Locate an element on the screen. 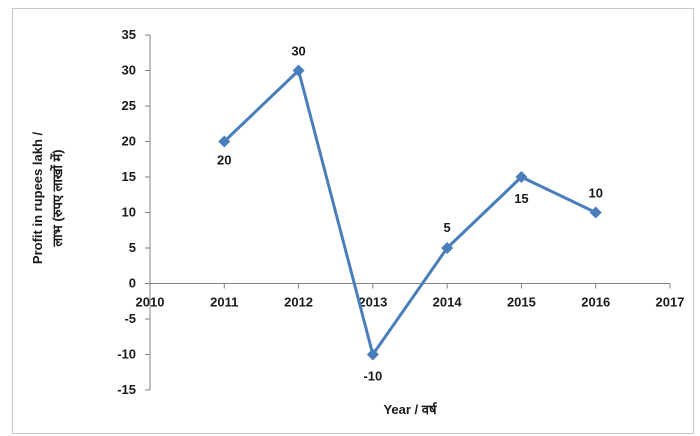  x-axis-title: Year / वर्ष is located at coordinates (410, 409).